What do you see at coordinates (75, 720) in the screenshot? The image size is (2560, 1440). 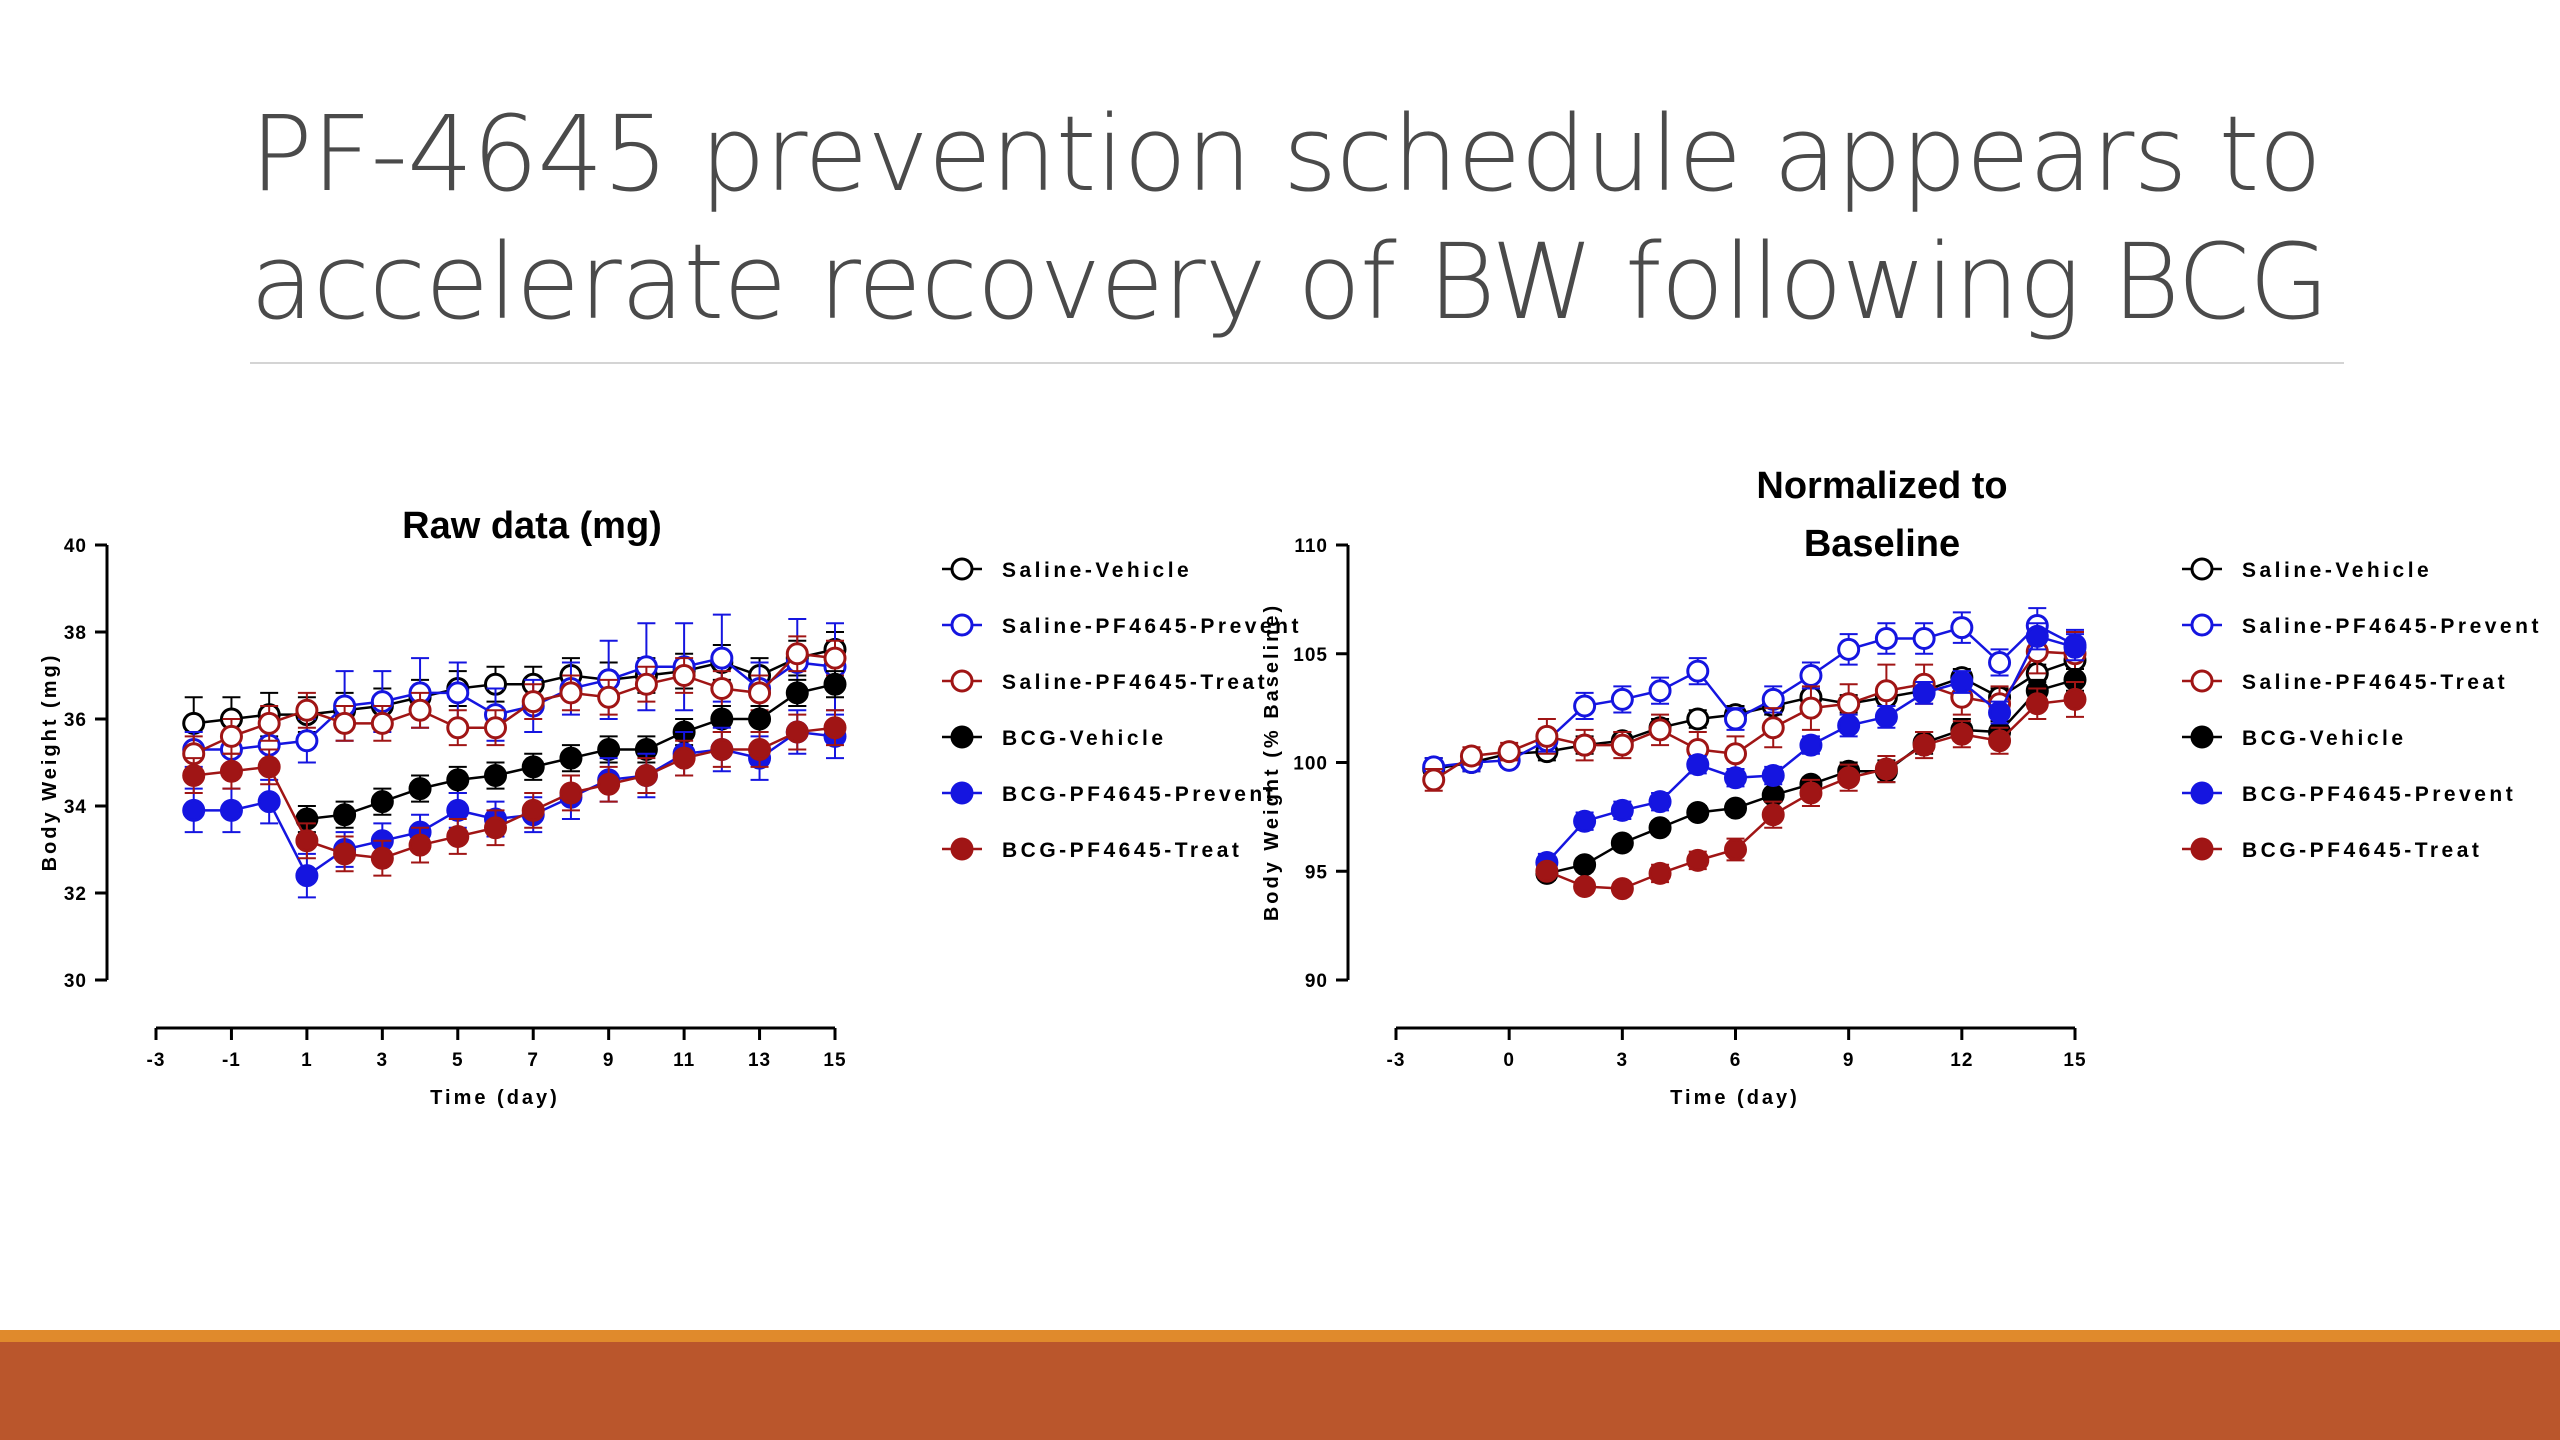 I see `y-tick-label: 36` at bounding box center [75, 720].